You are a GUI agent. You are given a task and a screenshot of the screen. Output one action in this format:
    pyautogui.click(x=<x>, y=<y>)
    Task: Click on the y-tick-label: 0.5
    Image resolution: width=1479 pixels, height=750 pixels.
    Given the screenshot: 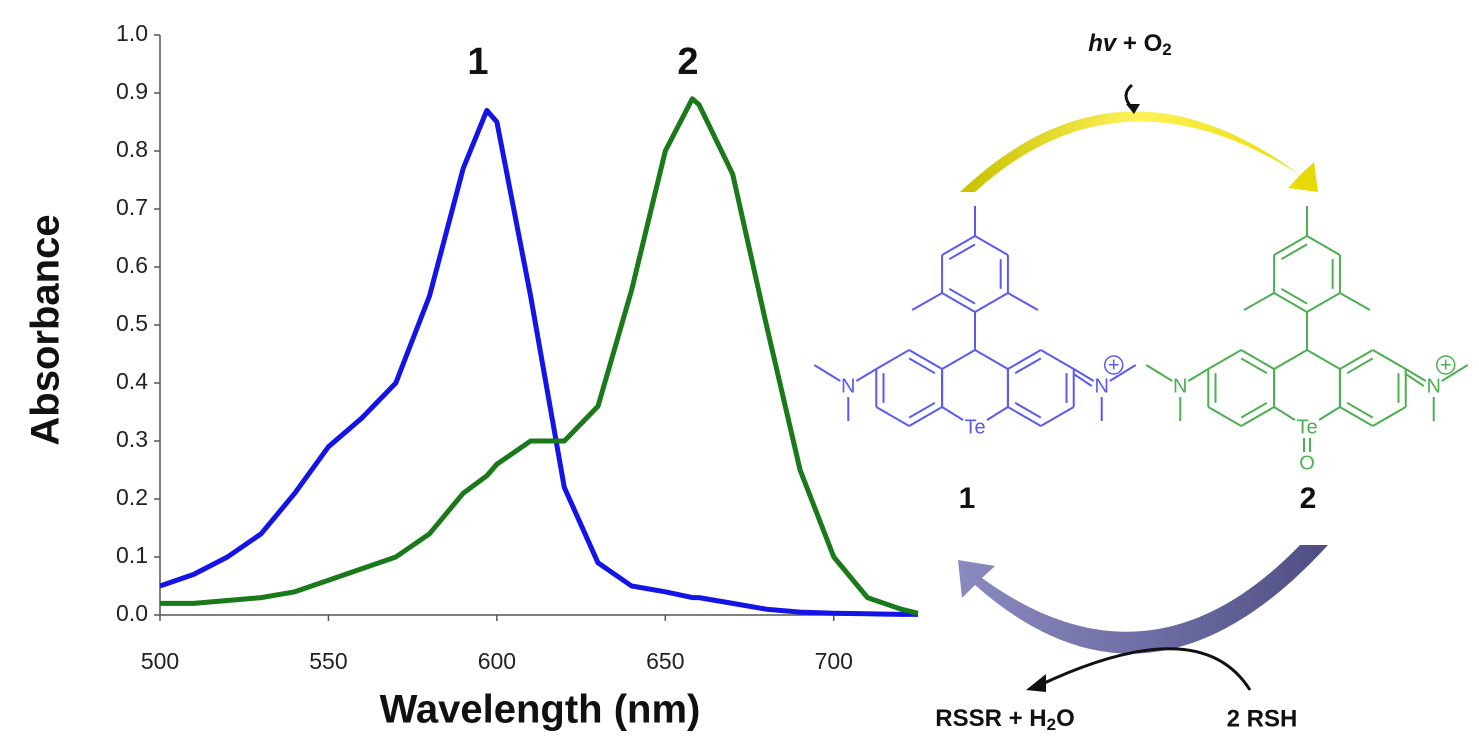 What is the action you would take?
    pyautogui.click(x=132, y=323)
    